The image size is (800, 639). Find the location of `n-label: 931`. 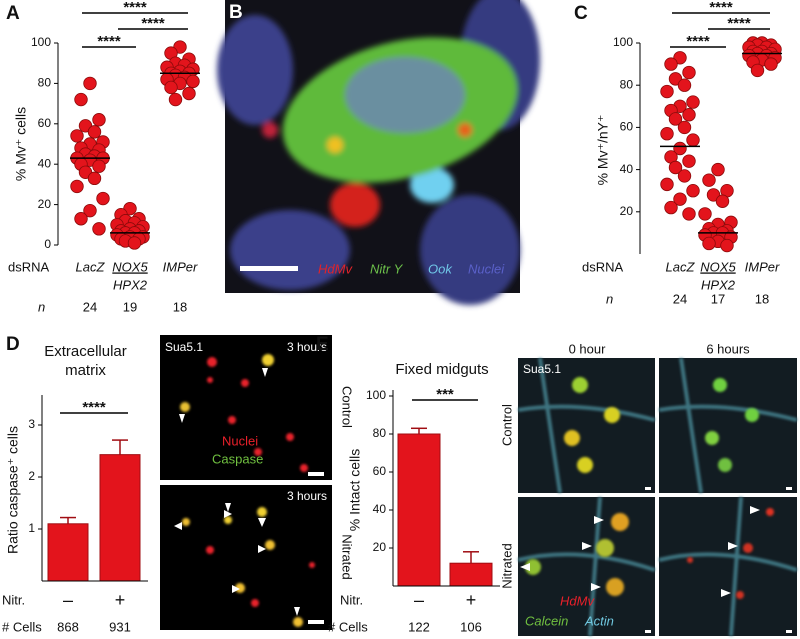

n-label: 931 is located at coordinates (120, 626).